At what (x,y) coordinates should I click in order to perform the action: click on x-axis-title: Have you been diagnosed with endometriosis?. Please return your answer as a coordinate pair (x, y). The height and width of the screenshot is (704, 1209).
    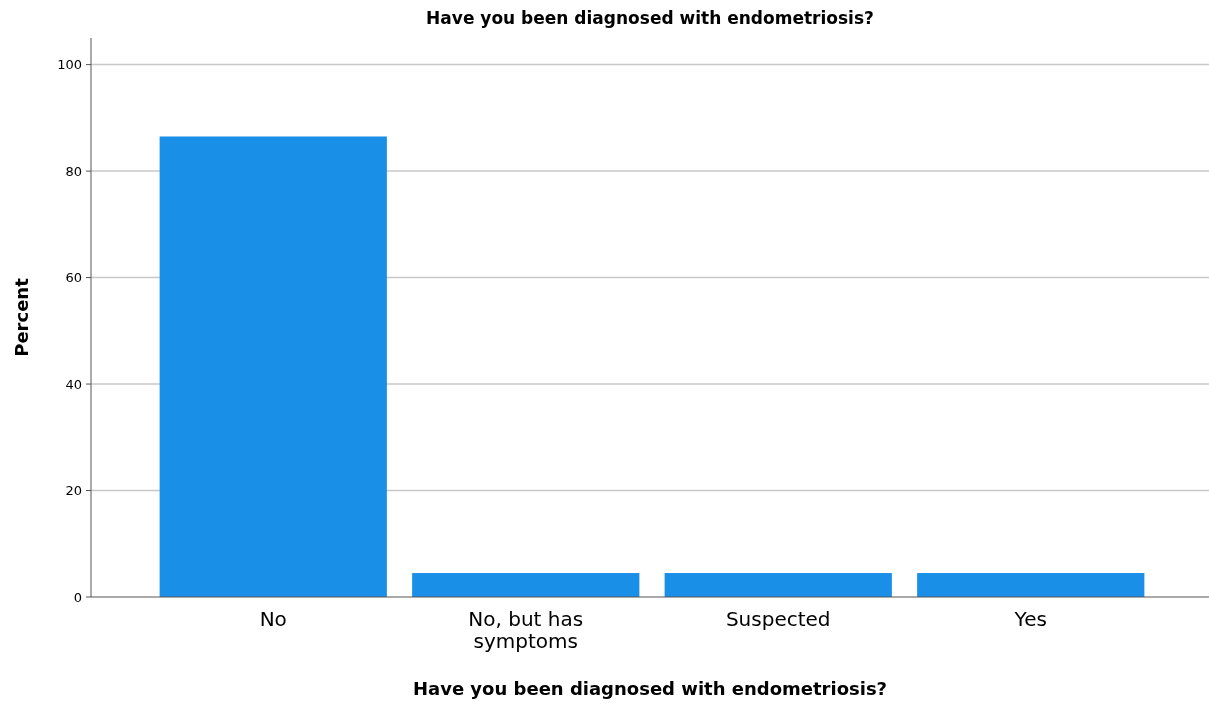
    Looking at the image, I should click on (650, 688).